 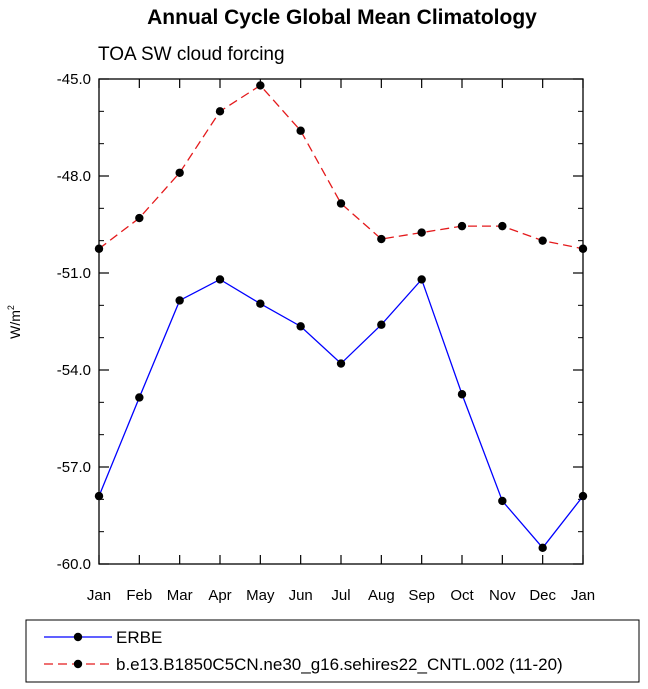 I want to click on x-tick-label: Oct, so click(x=462, y=595).